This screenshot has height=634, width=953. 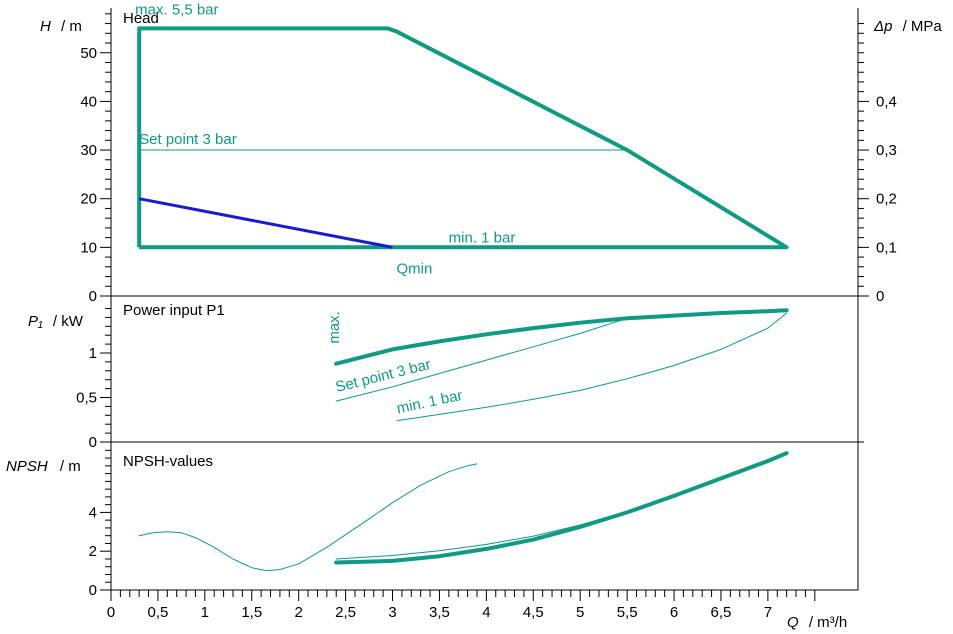 What do you see at coordinates (205, 612) in the screenshot?
I see `x-tick-label: 1` at bounding box center [205, 612].